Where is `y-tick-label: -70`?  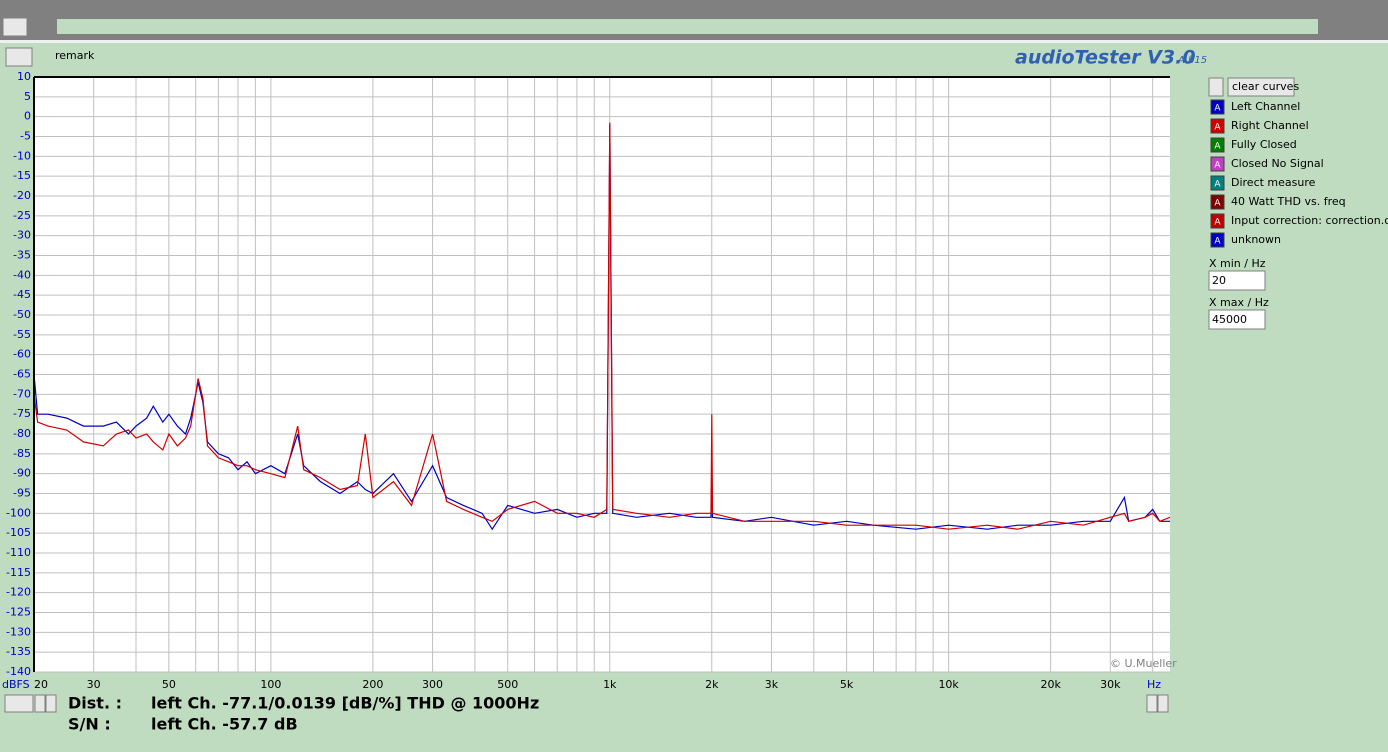 y-tick-label: -70 is located at coordinates (22, 393).